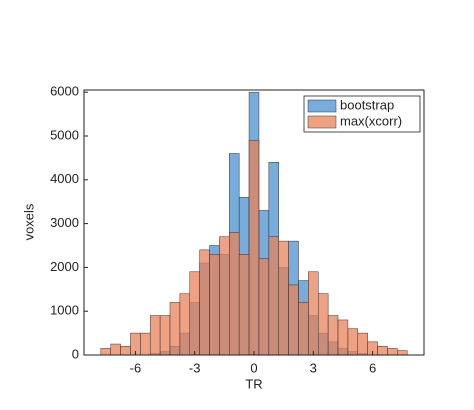 The width and height of the screenshot is (474, 410). What do you see at coordinates (64, 178) in the screenshot?
I see `y-tick-label: 4000` at bounding box center [64, 178].